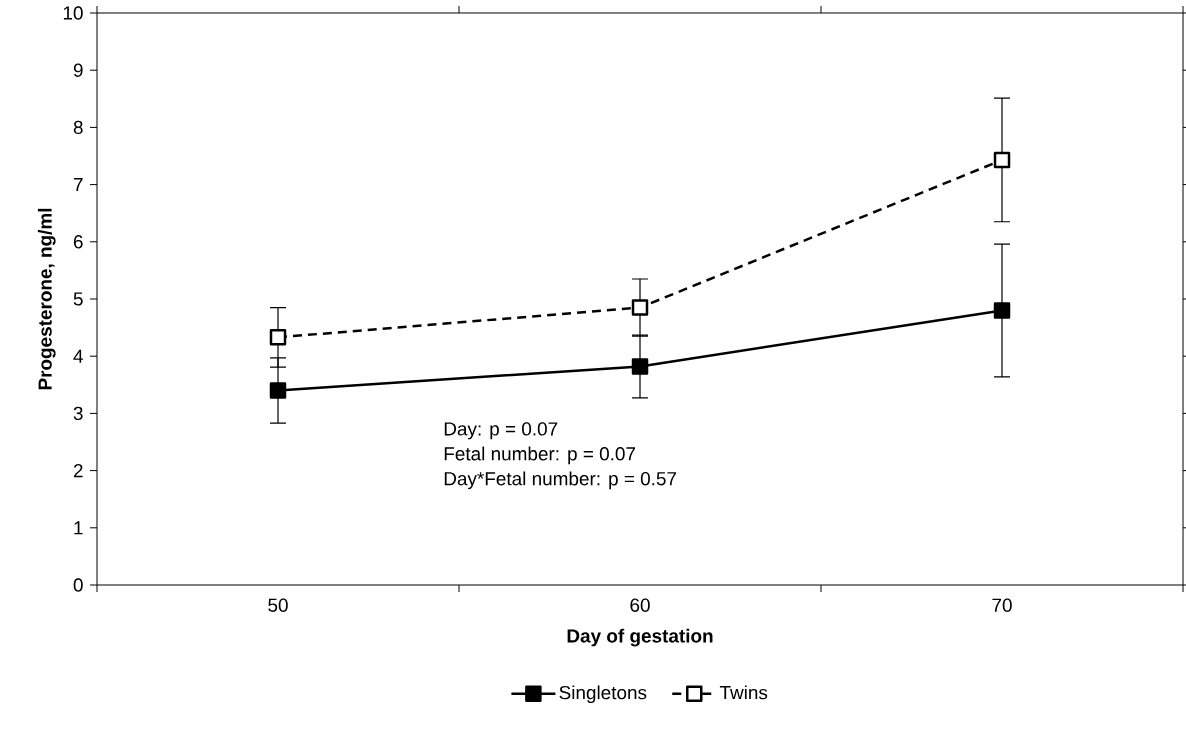 The image size is (1186, 744). What do you see at coordinates (78, 299) in the screenshot?
I see `y-tick-label: 5` at bounding box center [78, 299].